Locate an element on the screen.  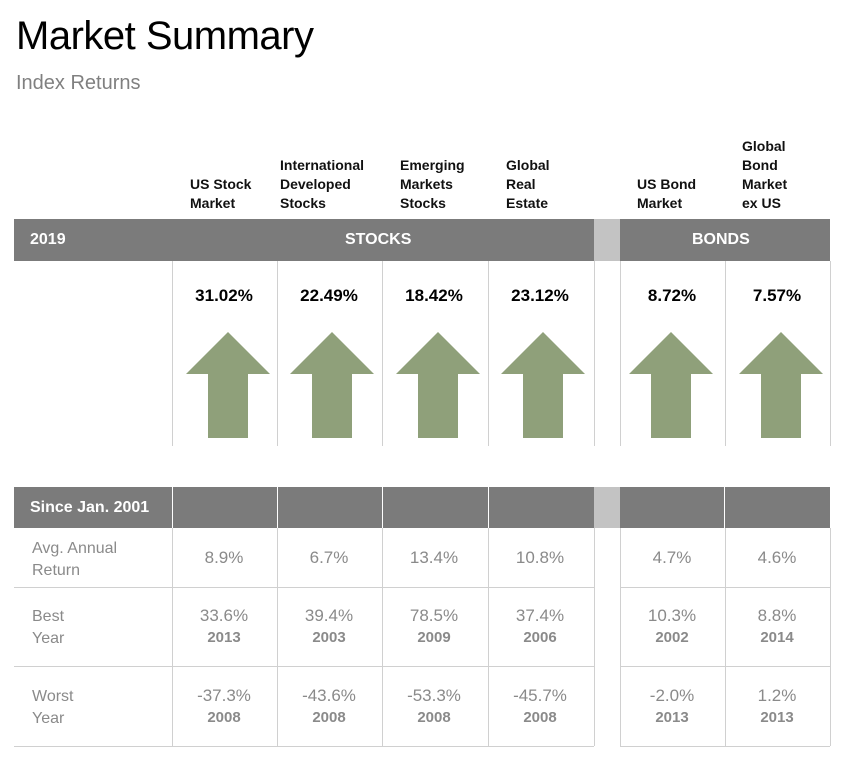
avg-return-value: 13.4% is located at coordinates (434, 557).